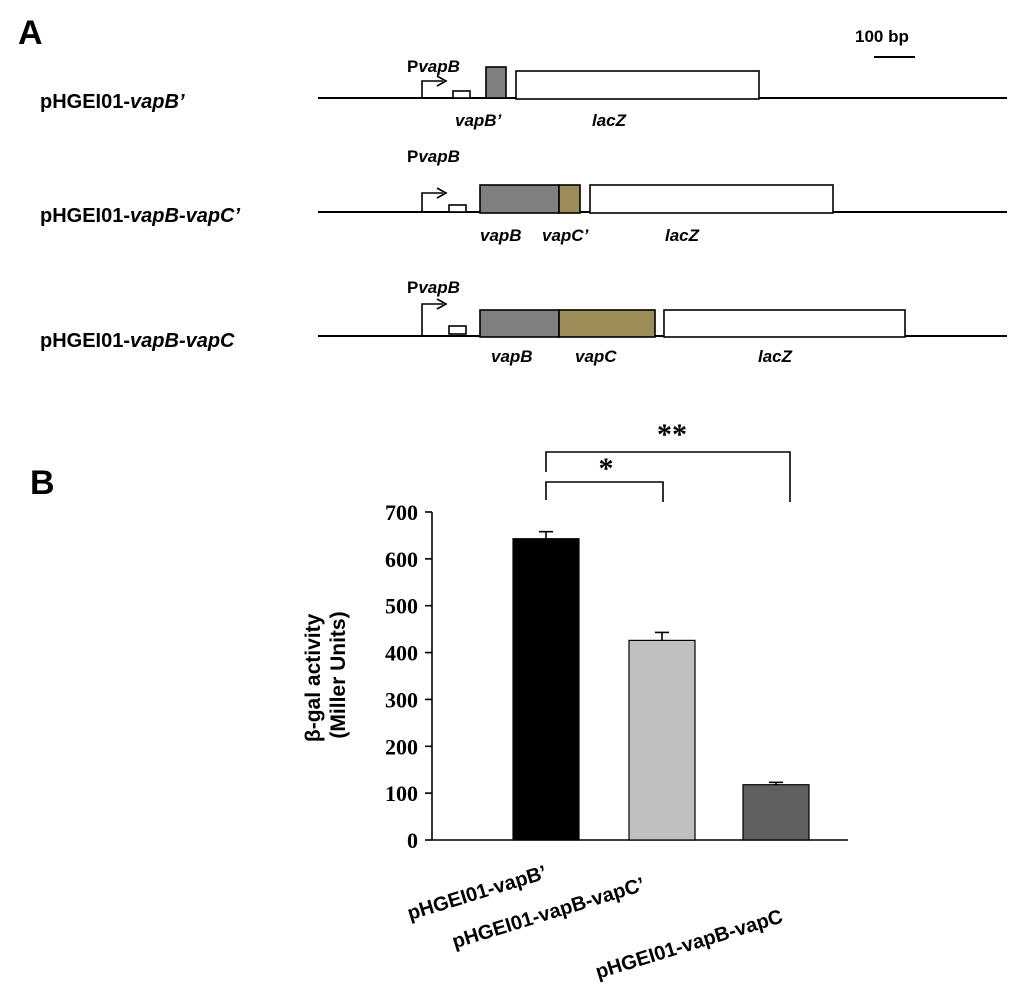  What do you see at coordinates (401, 559) in the screenshot?
I see `y-tick-label: 600` at bounding box center [401, 559].